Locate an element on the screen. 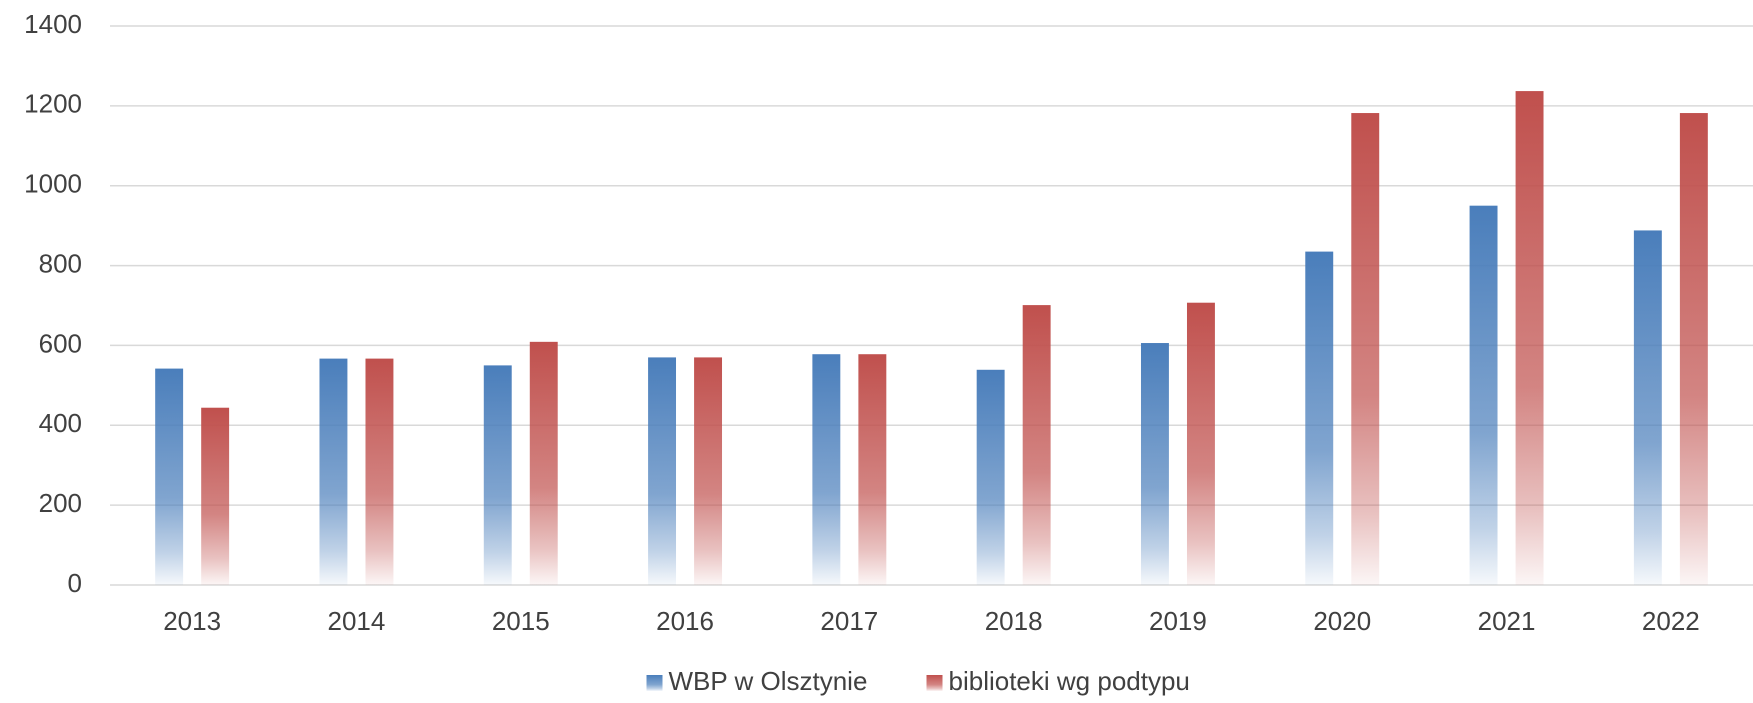 This screenshot has width=1753, height=703. x-tick-label: 2018 is located at coordinates (1014, 621).